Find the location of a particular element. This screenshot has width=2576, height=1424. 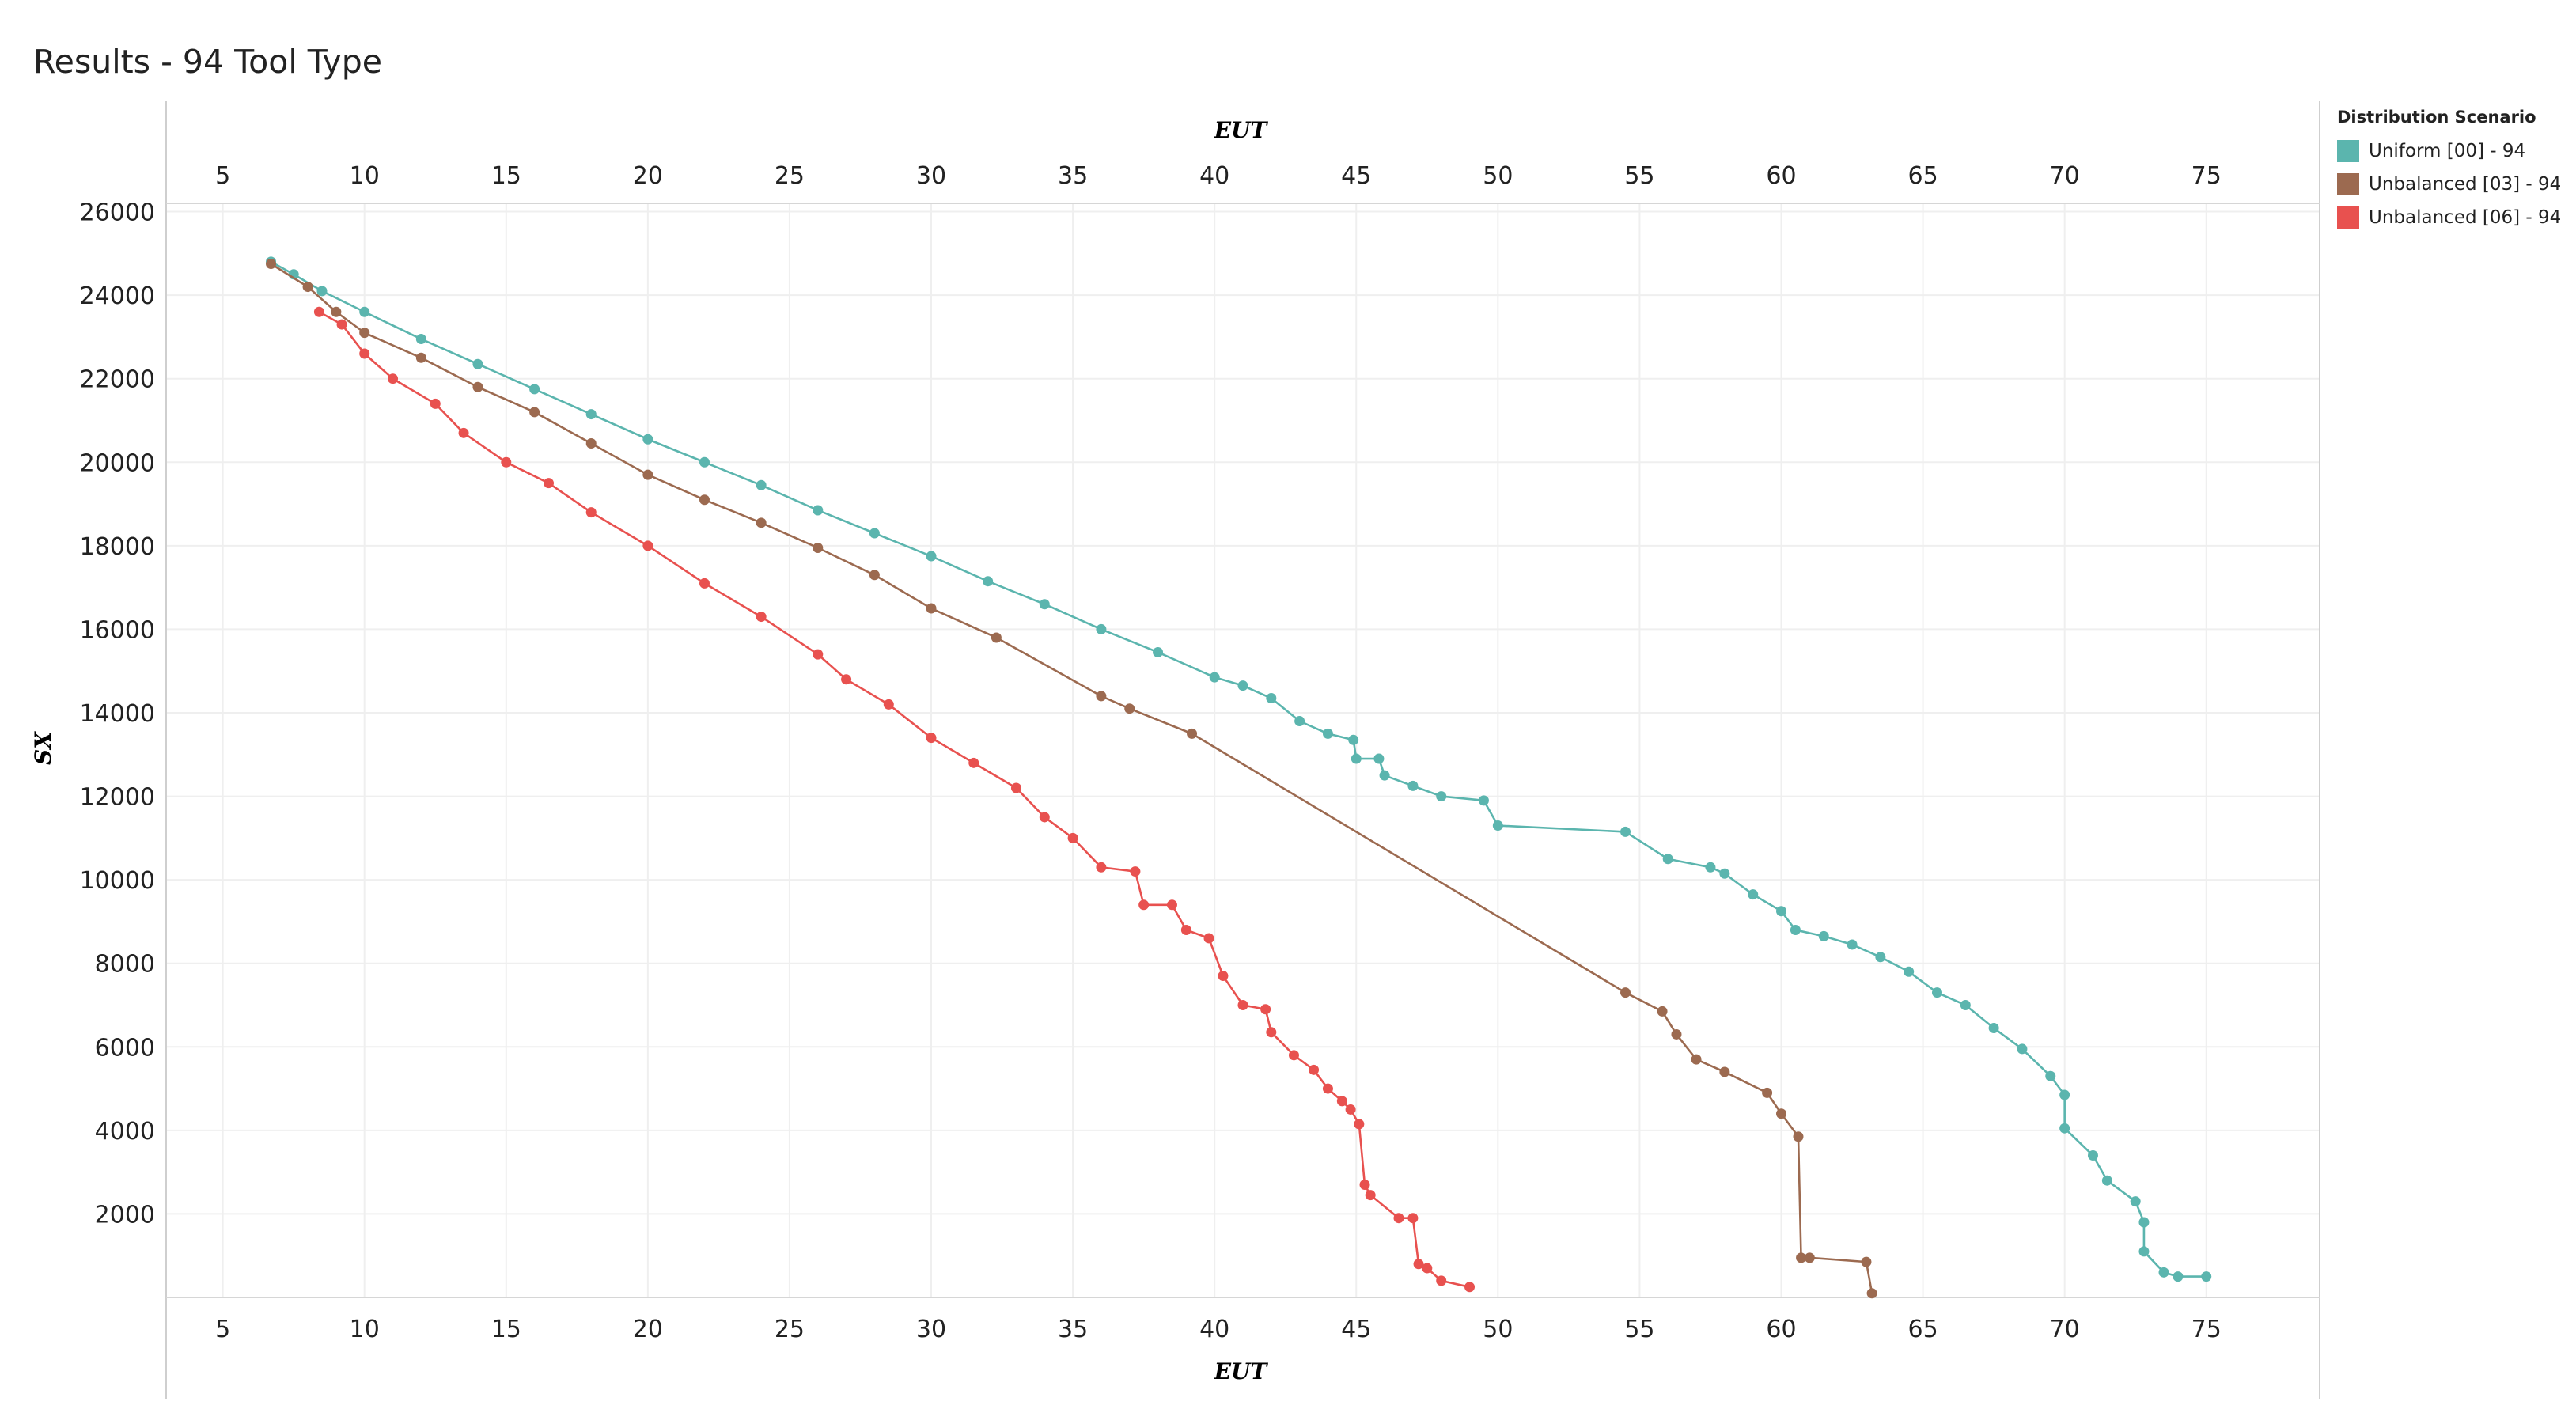

x-tick-label-top: 60 is located at coordinates (1781, 176).